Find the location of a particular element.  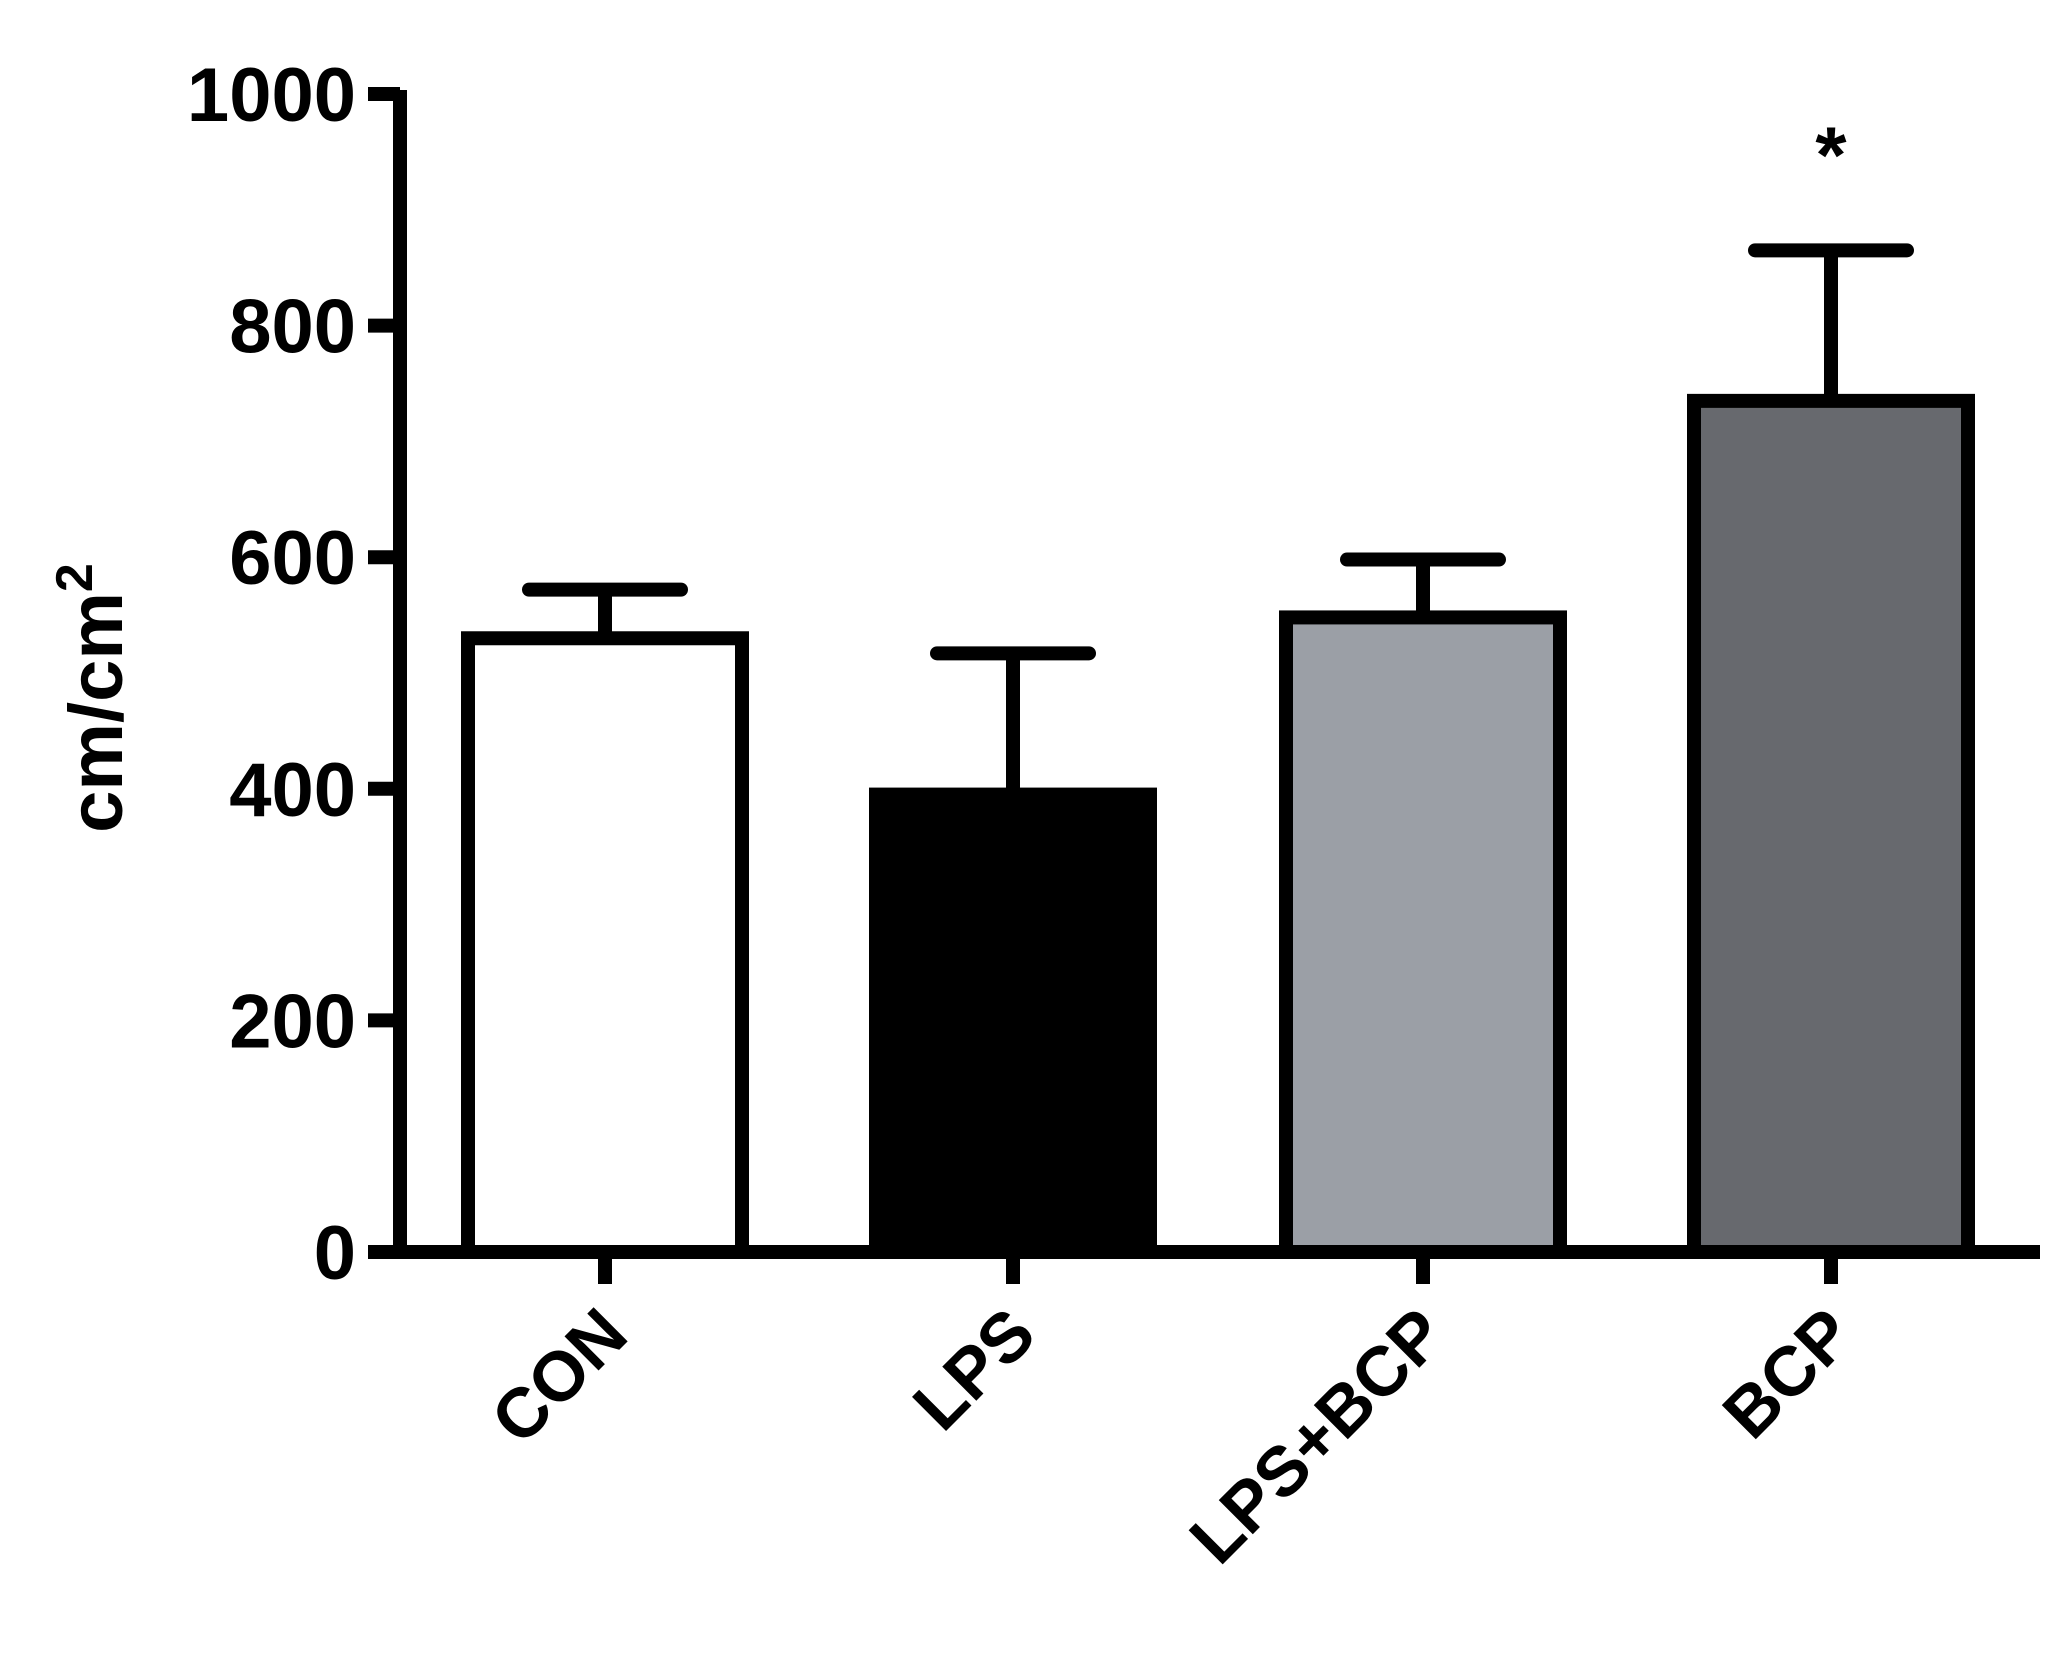

bar-bcp is located at coordinates (1831, 826).